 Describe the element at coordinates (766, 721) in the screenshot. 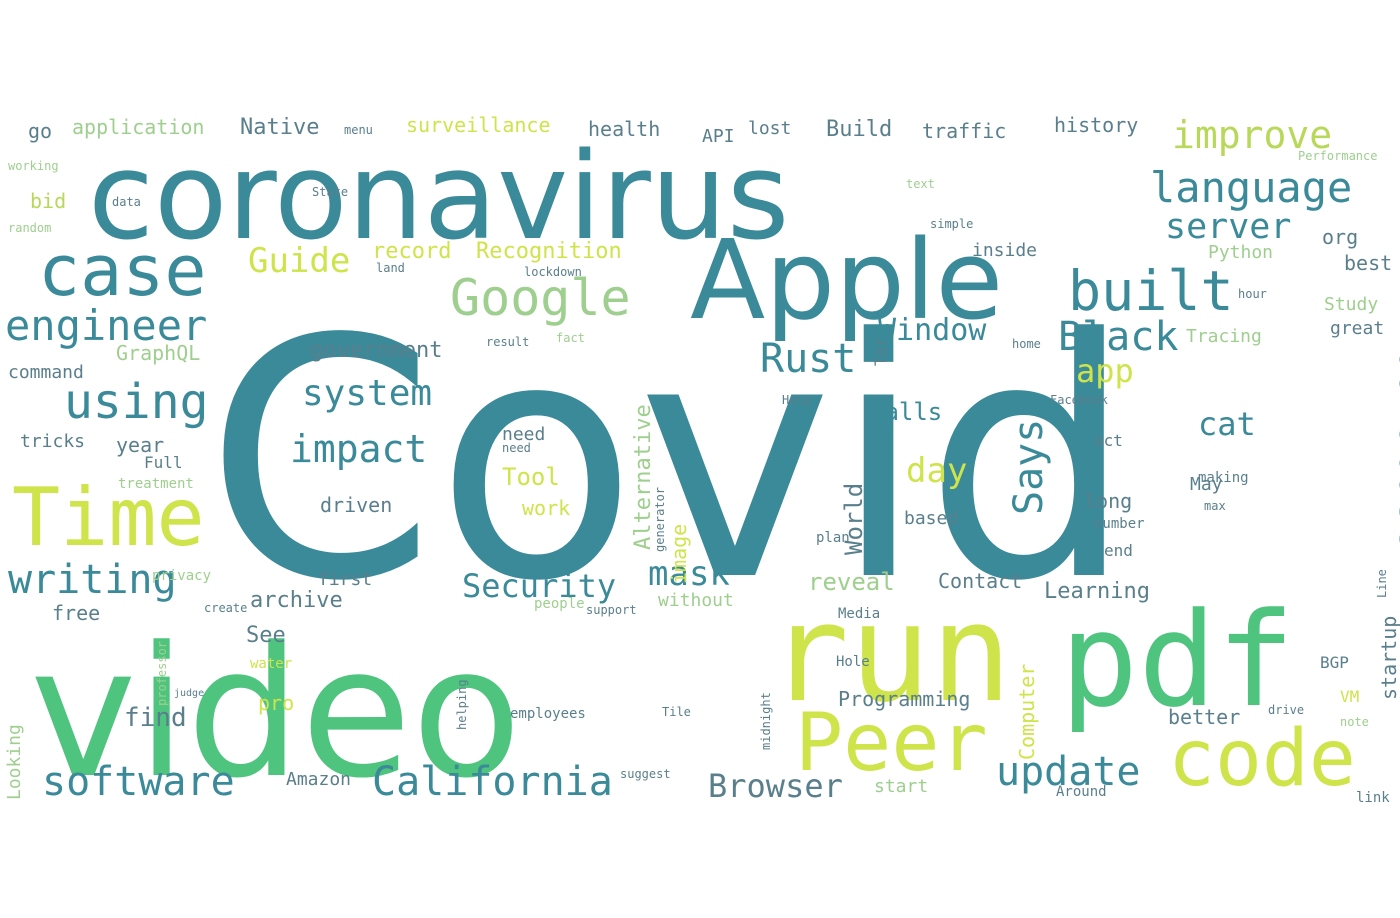

I see `word-midnight: midnight` at that location.